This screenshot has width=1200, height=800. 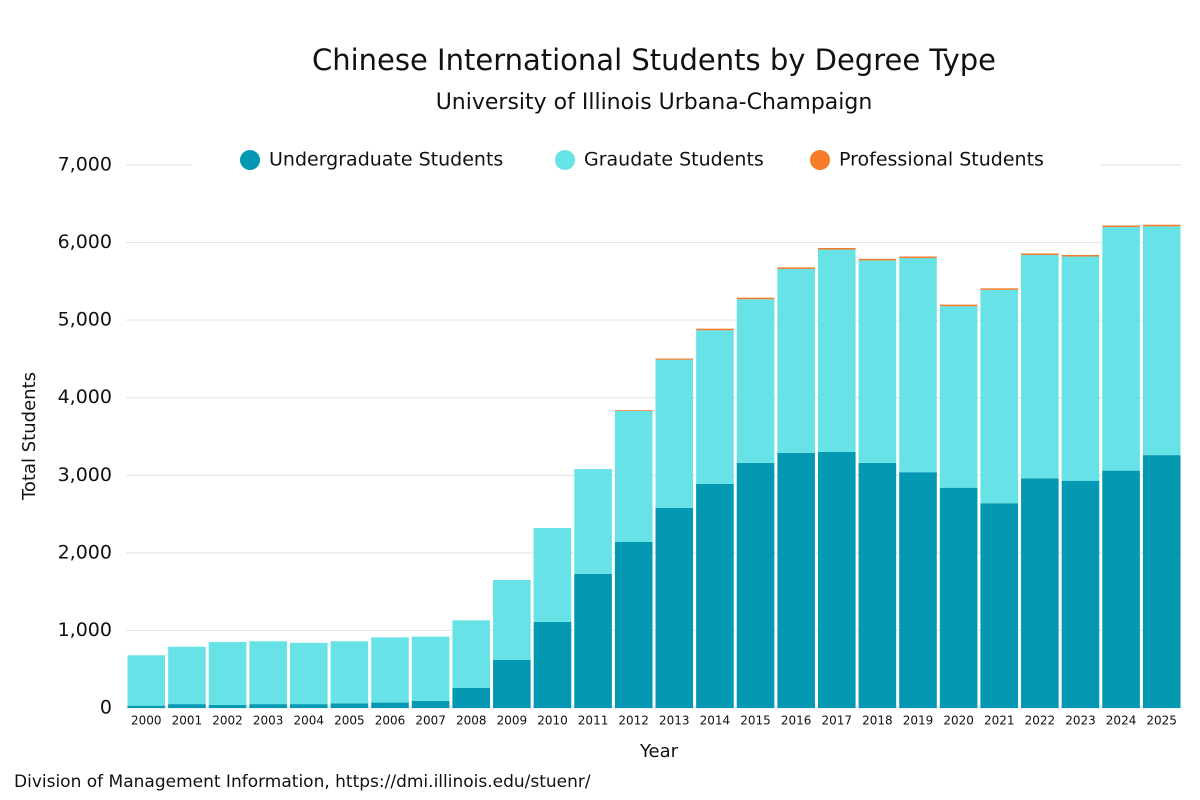 I want to click on x-tick-label: 2016, so click(x=796, y=721).